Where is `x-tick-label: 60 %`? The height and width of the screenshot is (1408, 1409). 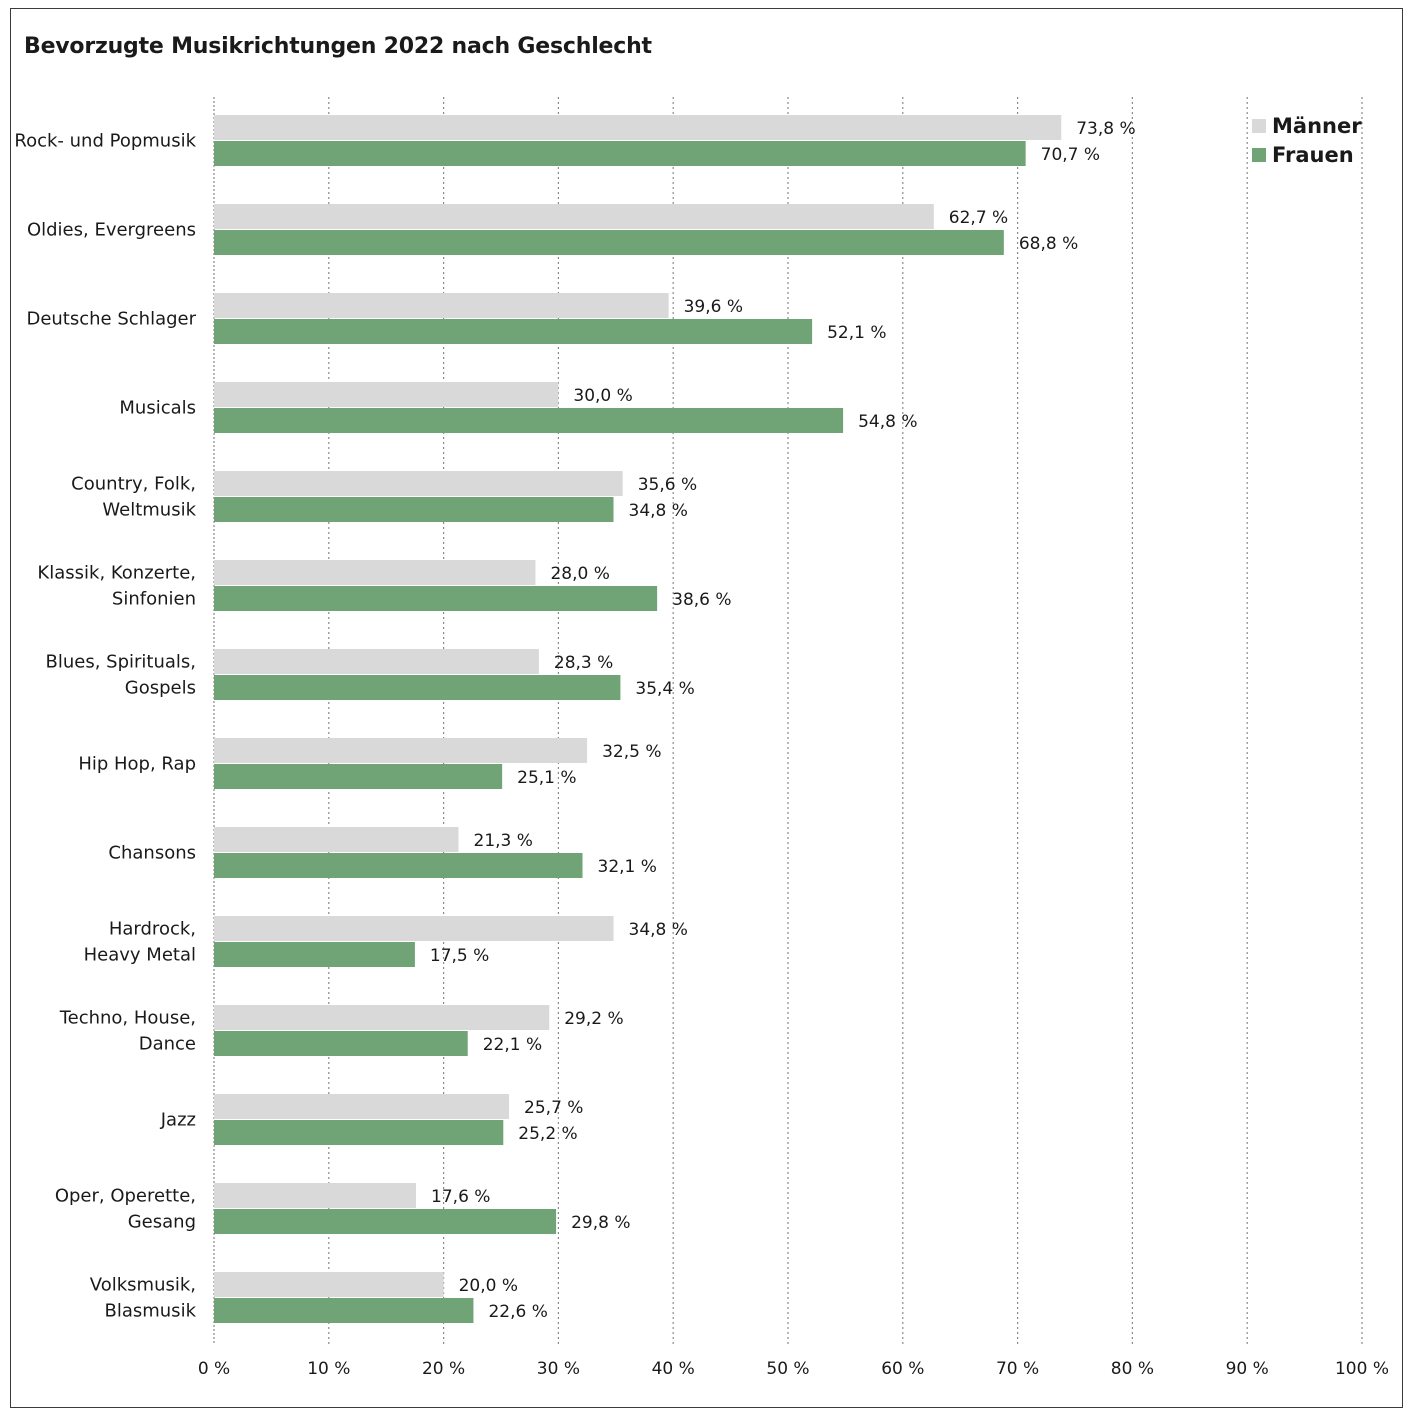 x-tick-label: 60 % is located at coordinates (902, 1369).